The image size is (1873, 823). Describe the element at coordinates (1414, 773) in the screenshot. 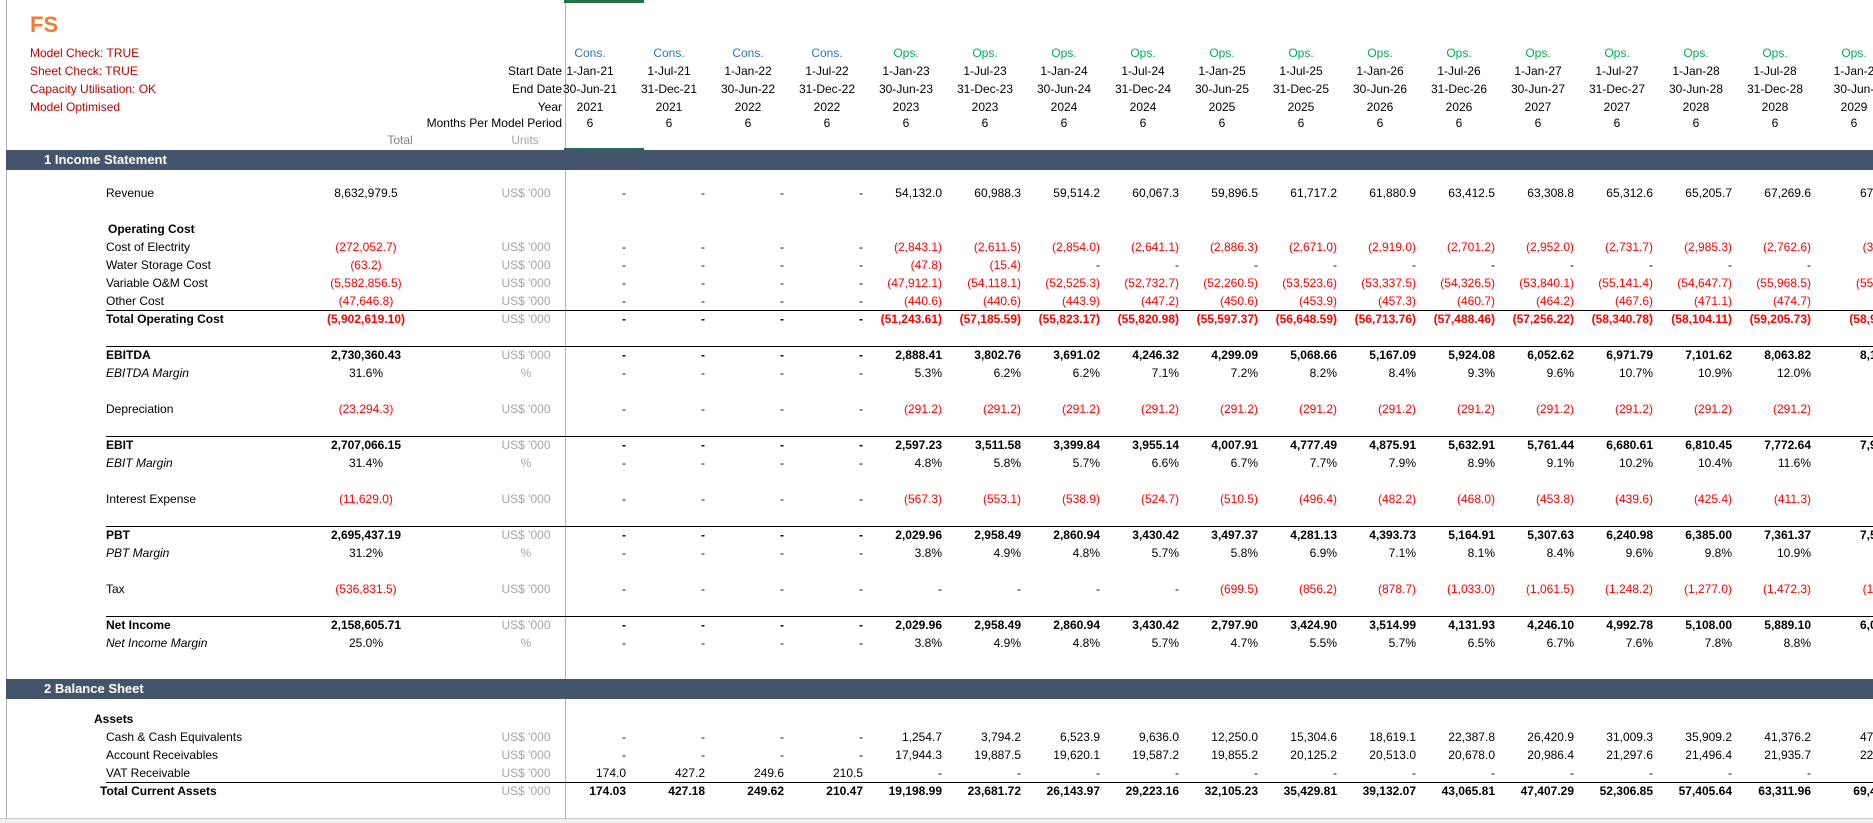

I see `cell-vat-10: -` at that location.